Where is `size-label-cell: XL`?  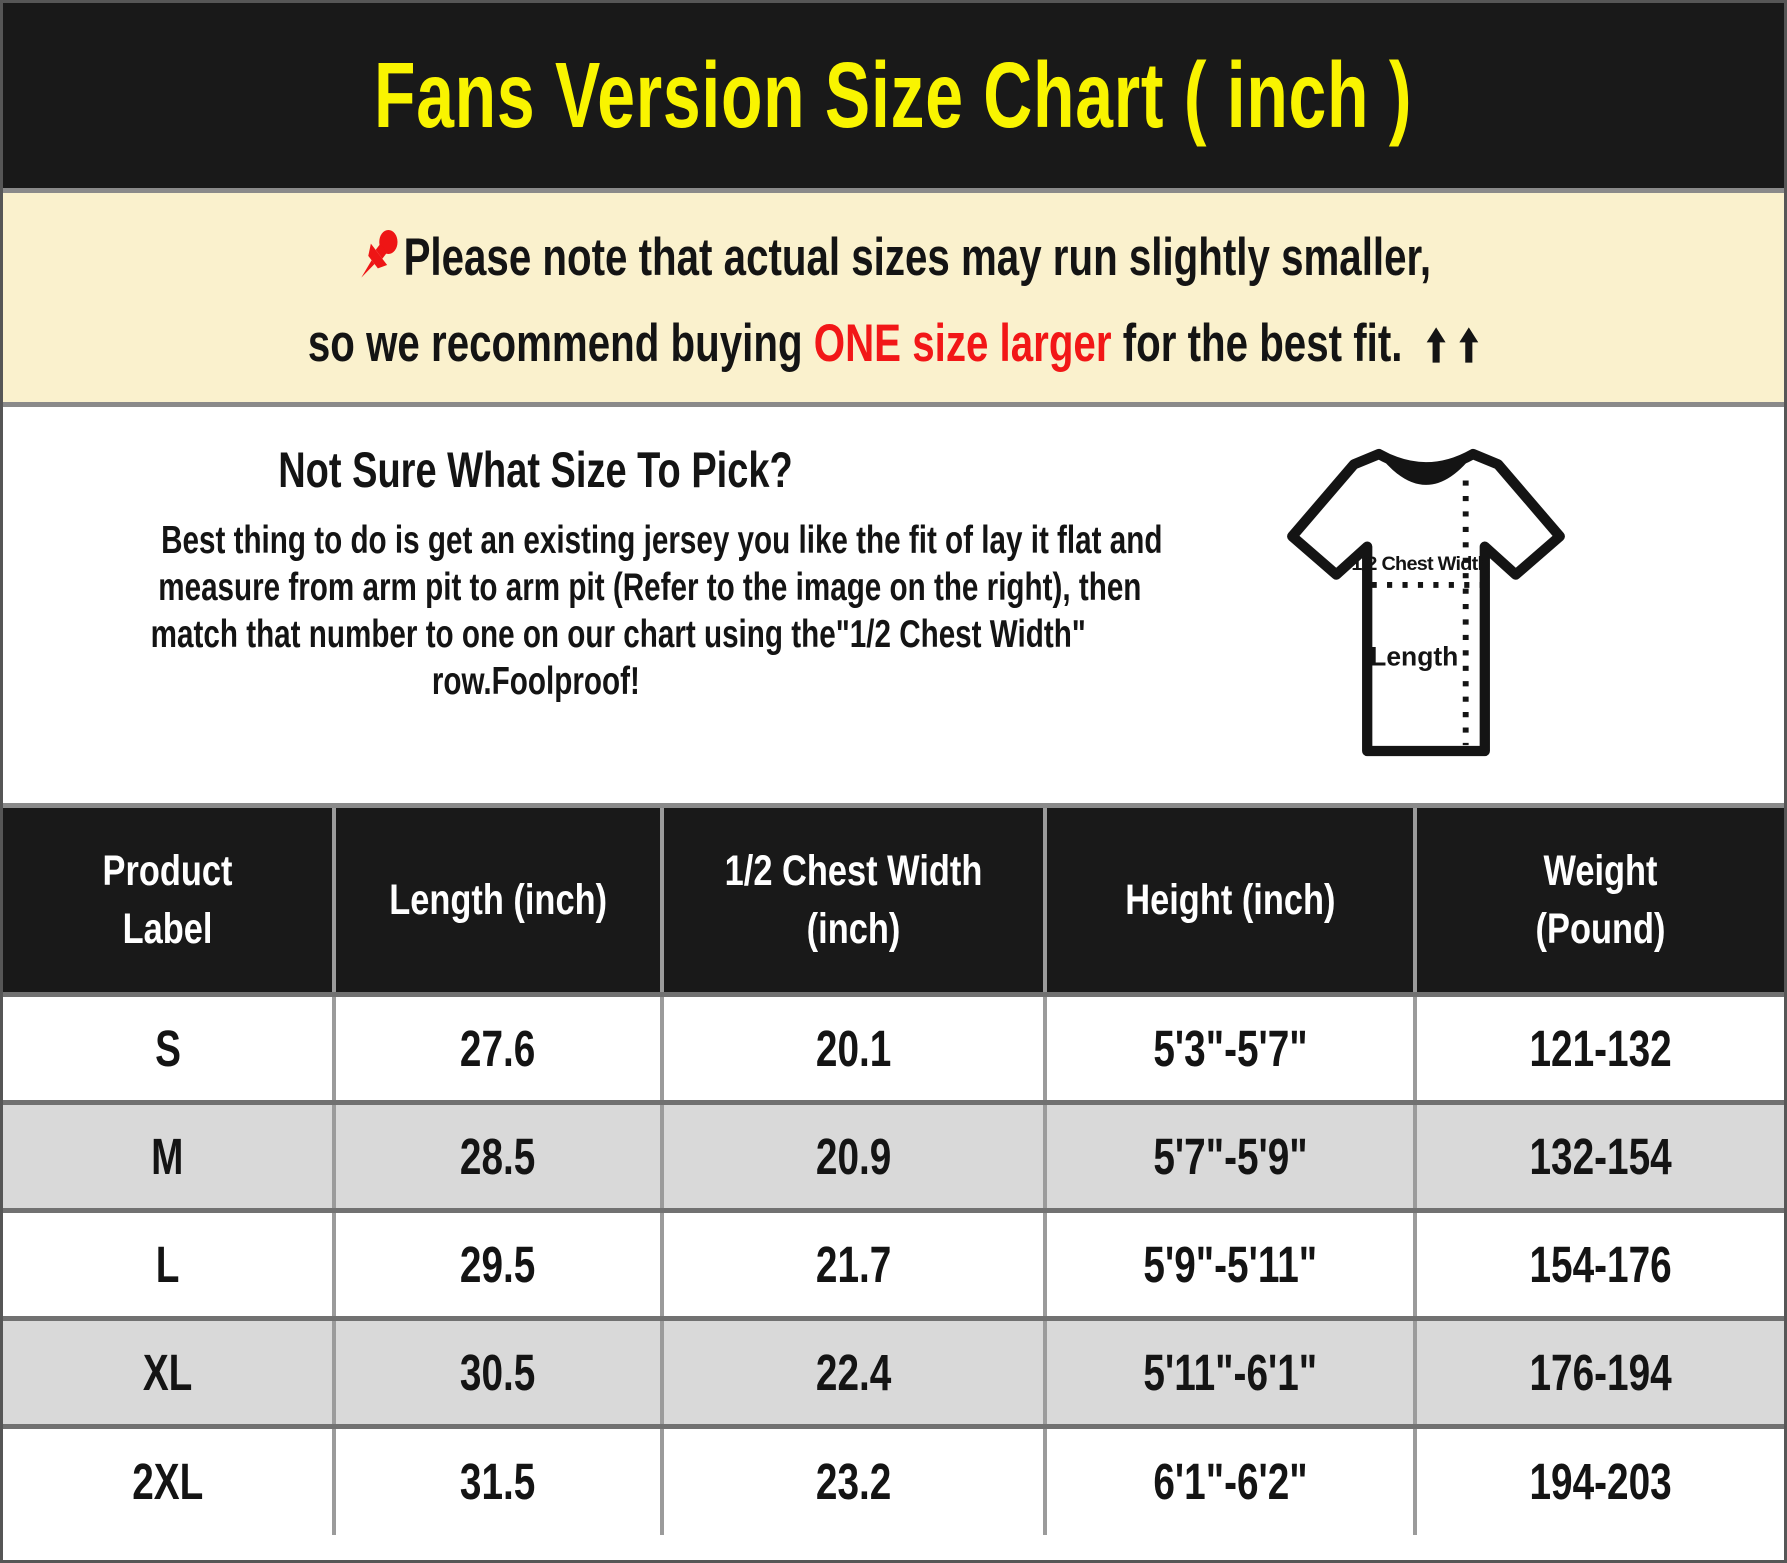 size-label-cell: XL is located at coordinates (169, 1372).